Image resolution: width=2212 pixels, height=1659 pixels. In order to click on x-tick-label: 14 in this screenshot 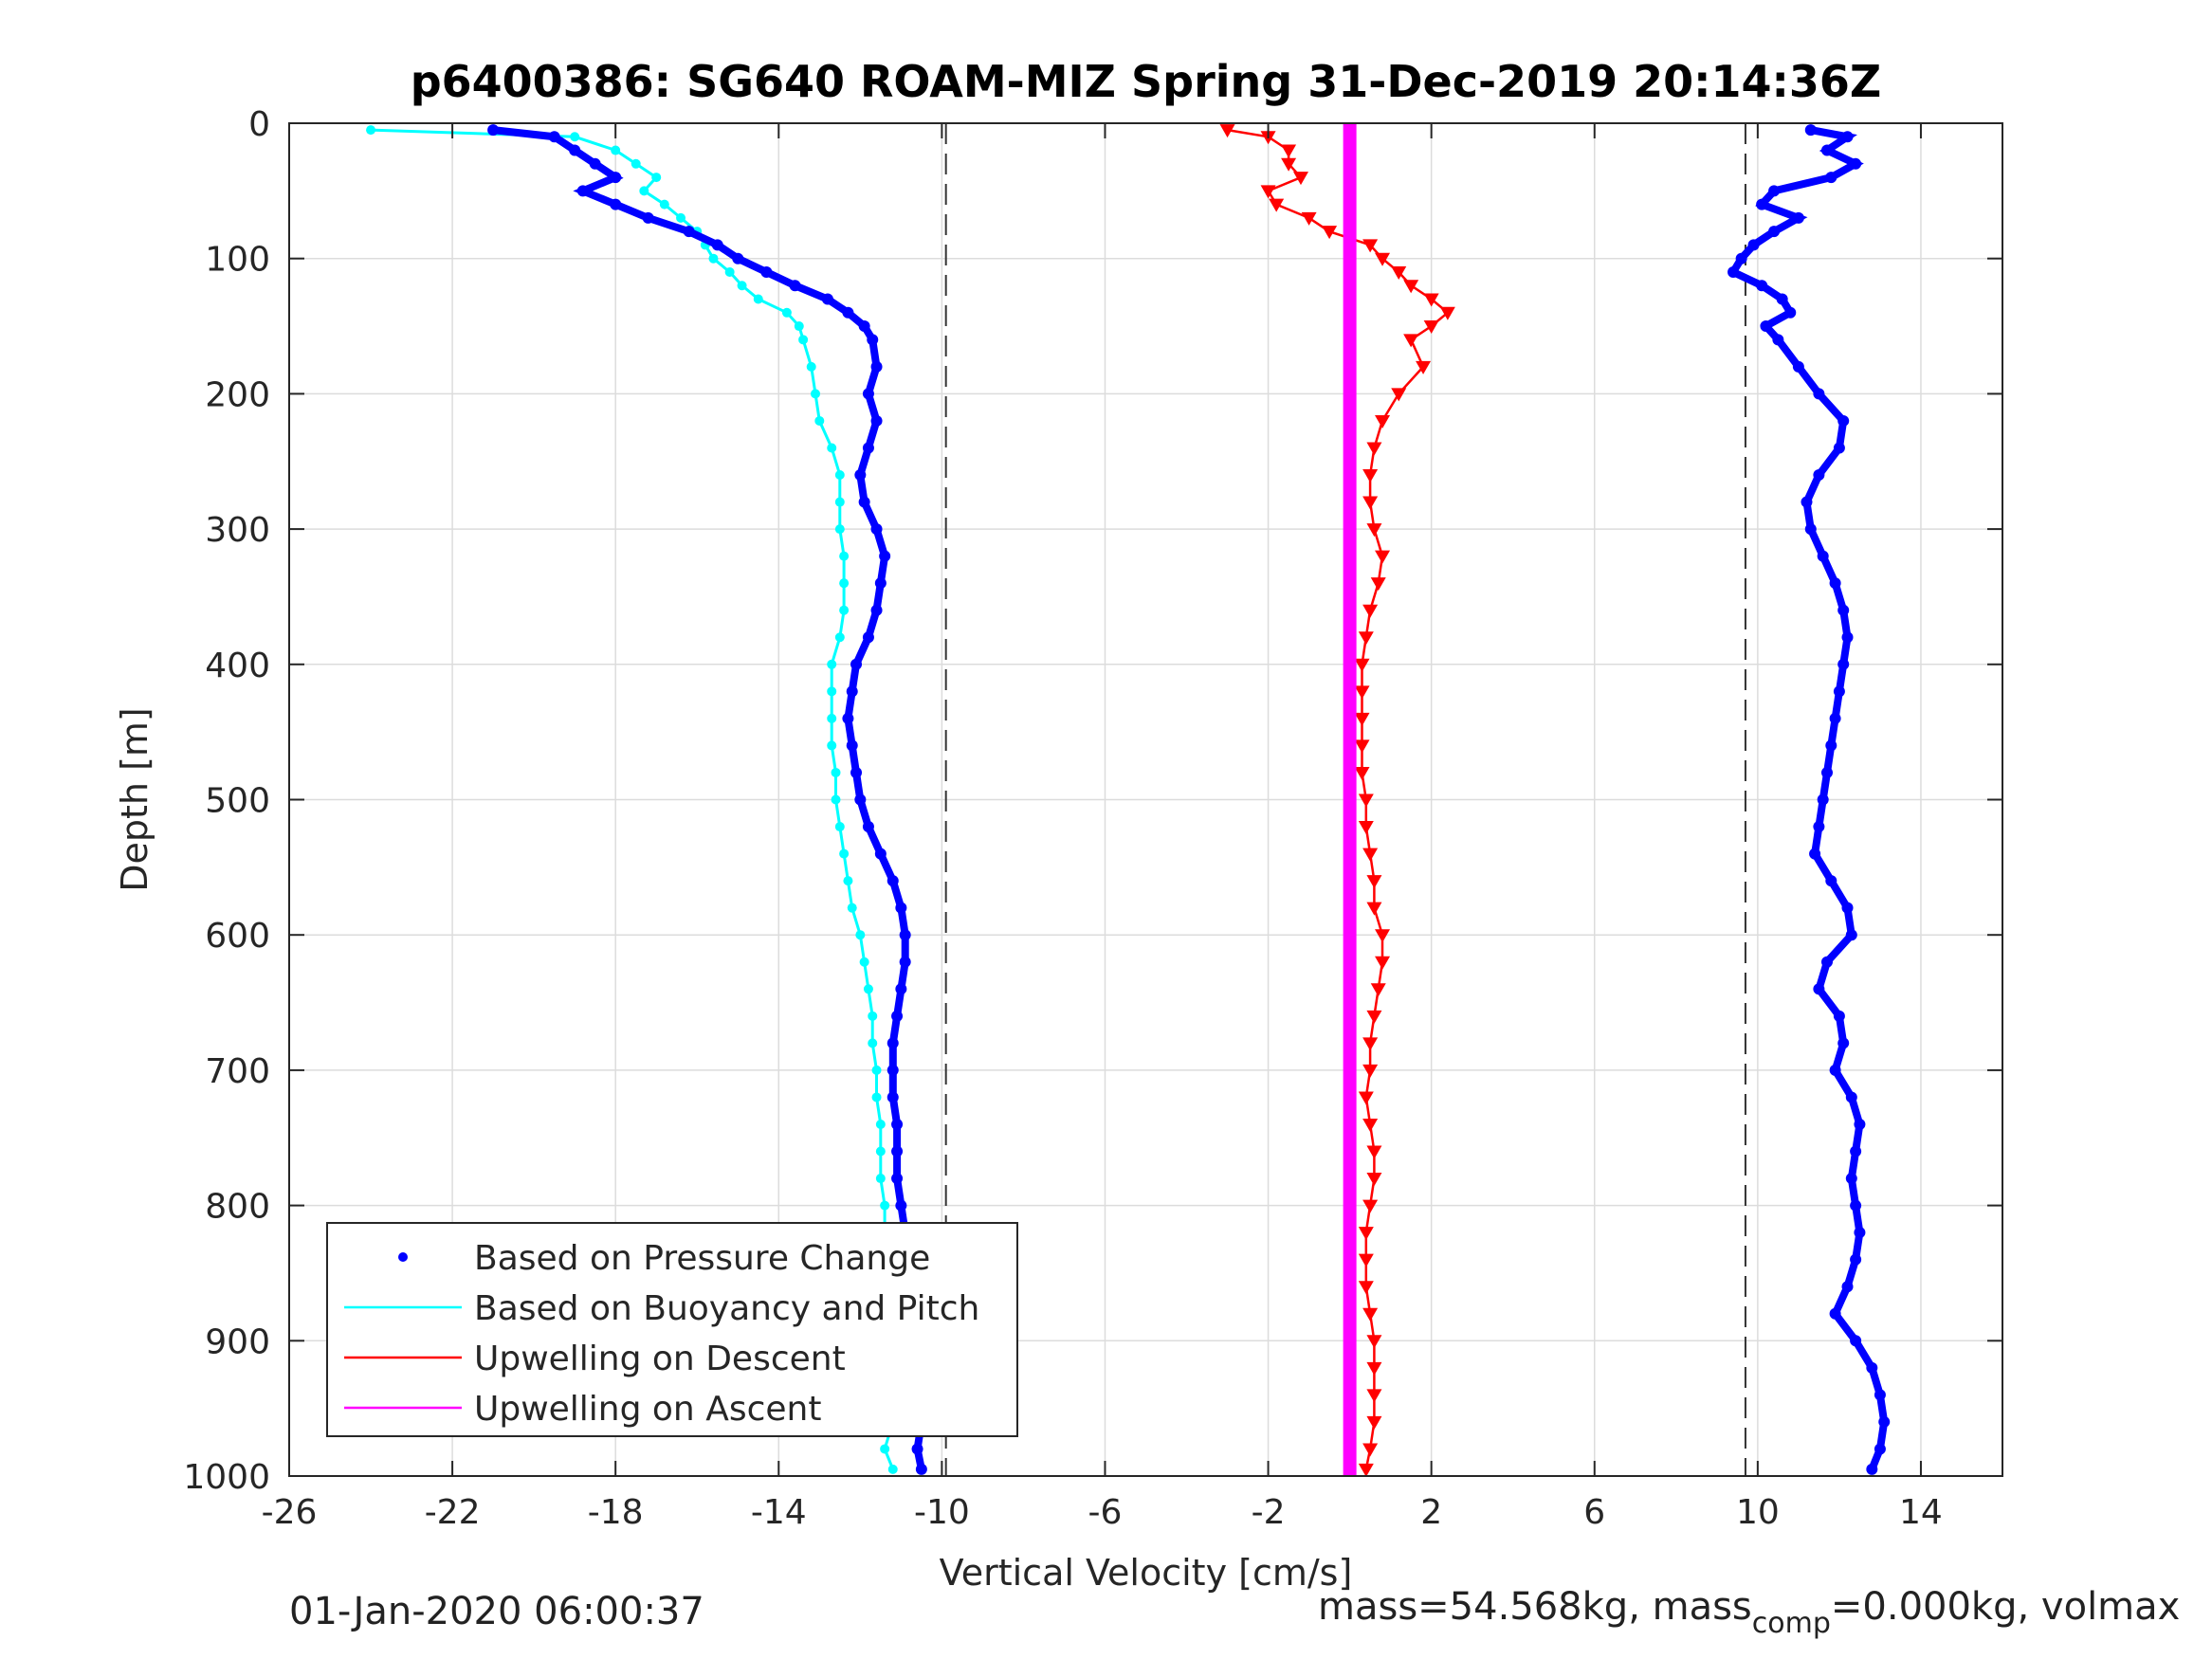, I will do `click(1921, 1512)`.